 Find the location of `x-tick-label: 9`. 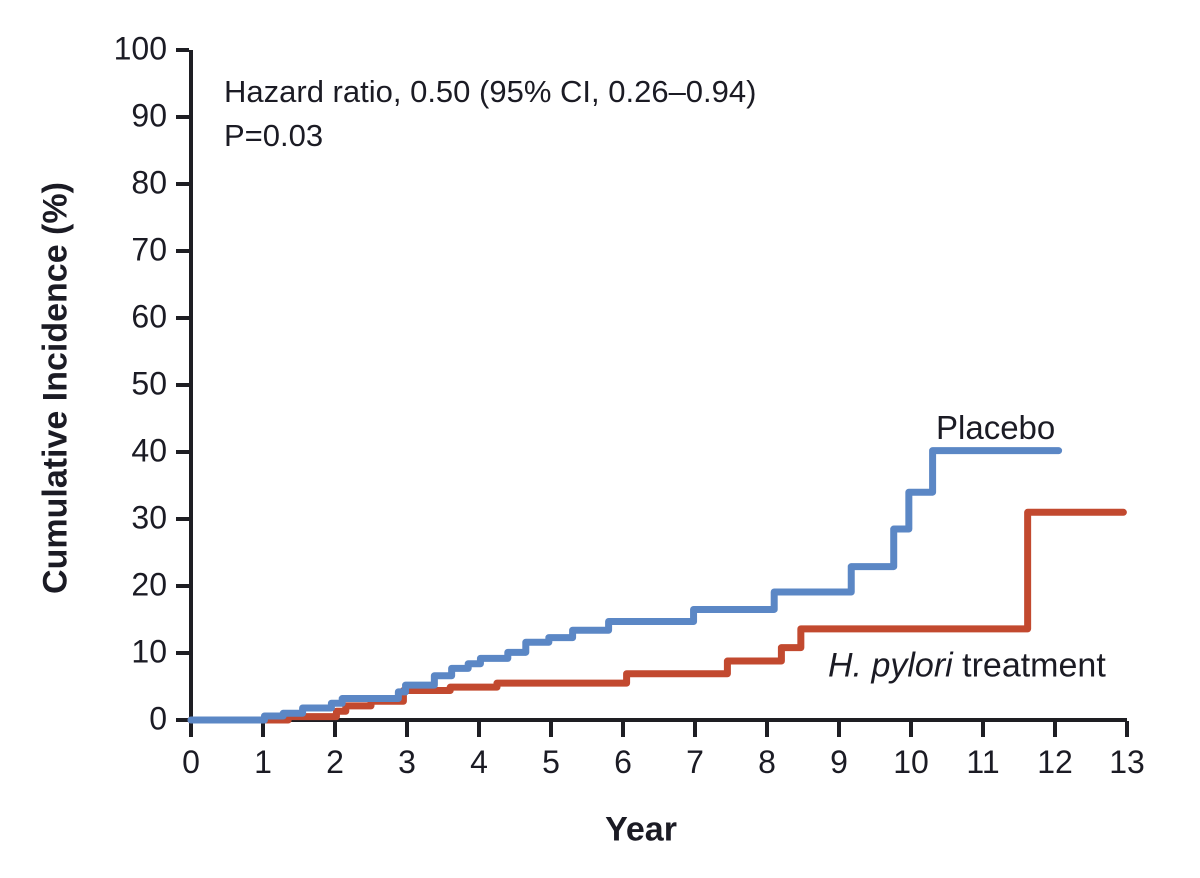

x-tick-label: 9 is located at coordinates (839, 762).